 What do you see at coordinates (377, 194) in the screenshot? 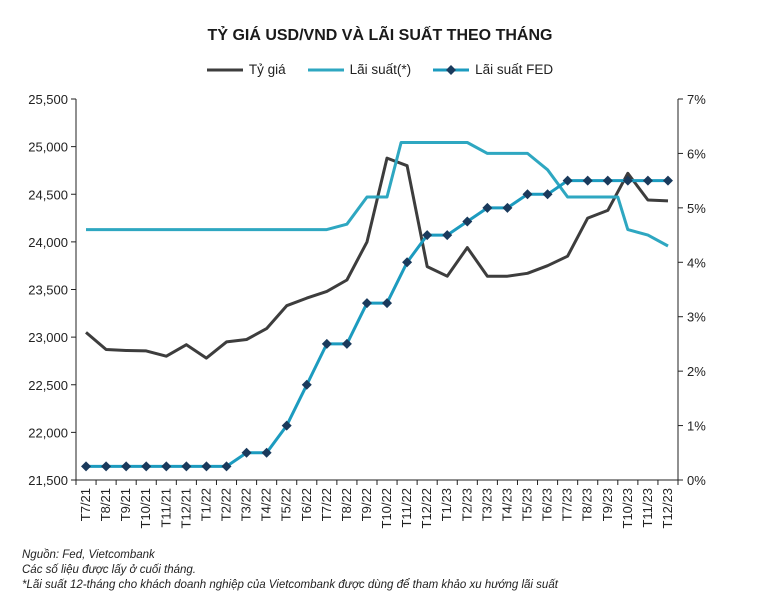
I see `series-1-line` at bounding box center [377, 194].